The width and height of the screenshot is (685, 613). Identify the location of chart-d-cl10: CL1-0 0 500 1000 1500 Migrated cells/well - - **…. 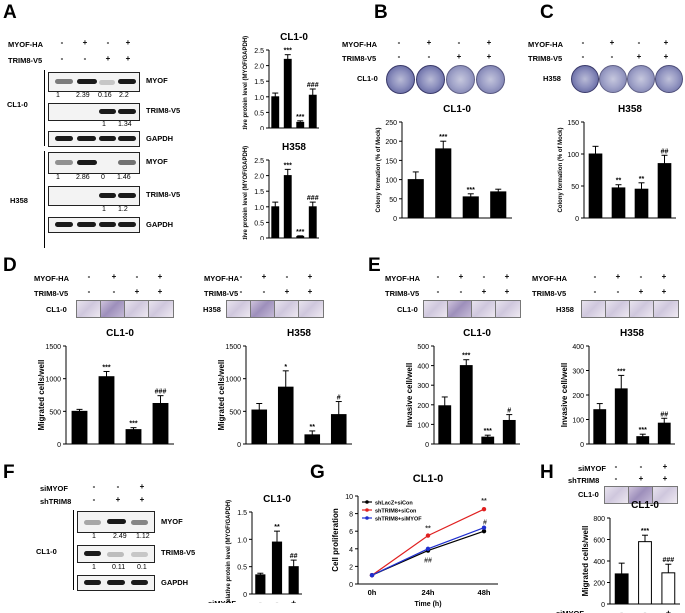
(89, 389).